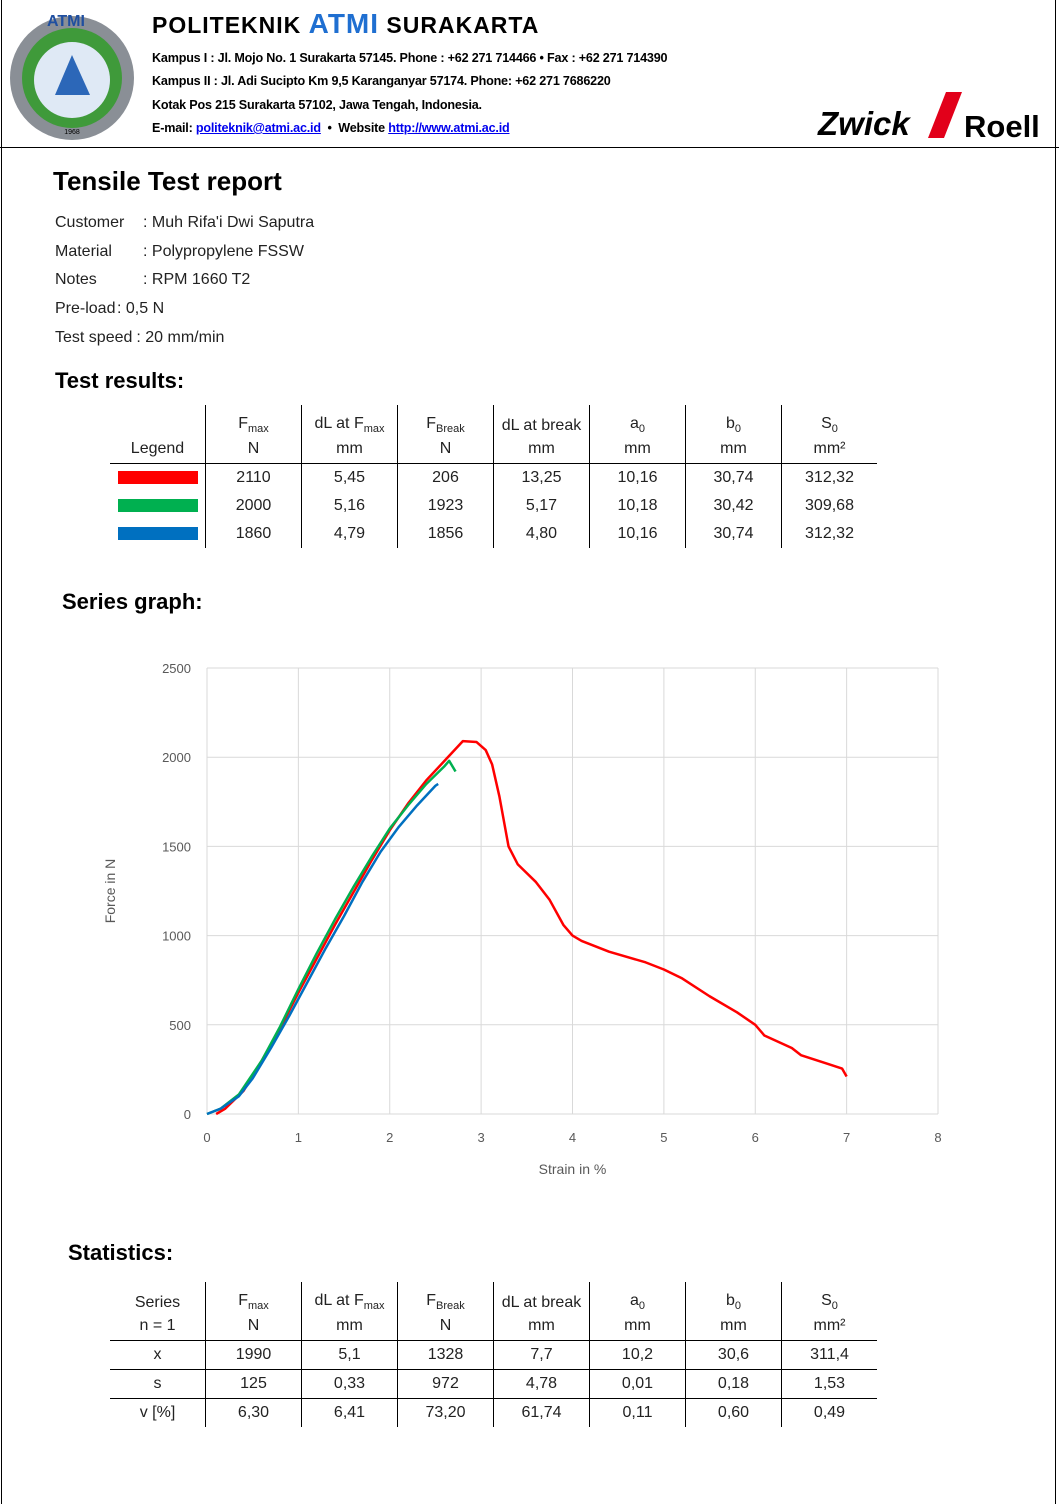  What do you see at coordinates (445, 1384) in the screenshot?
I see `stat-cell: 972` at bounding box center [445, 1384].